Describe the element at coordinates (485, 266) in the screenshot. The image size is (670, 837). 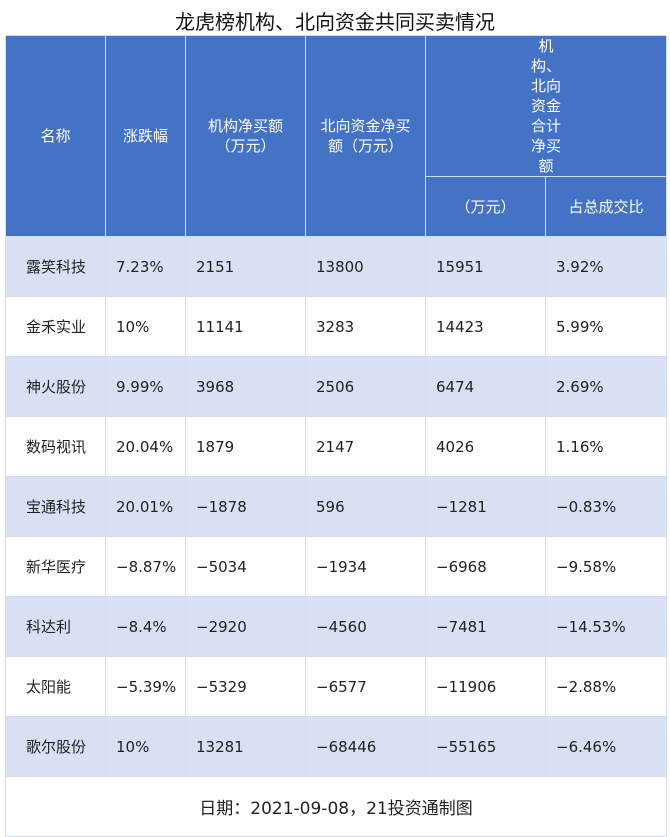
I see `combined-cell: 15951` at that location.